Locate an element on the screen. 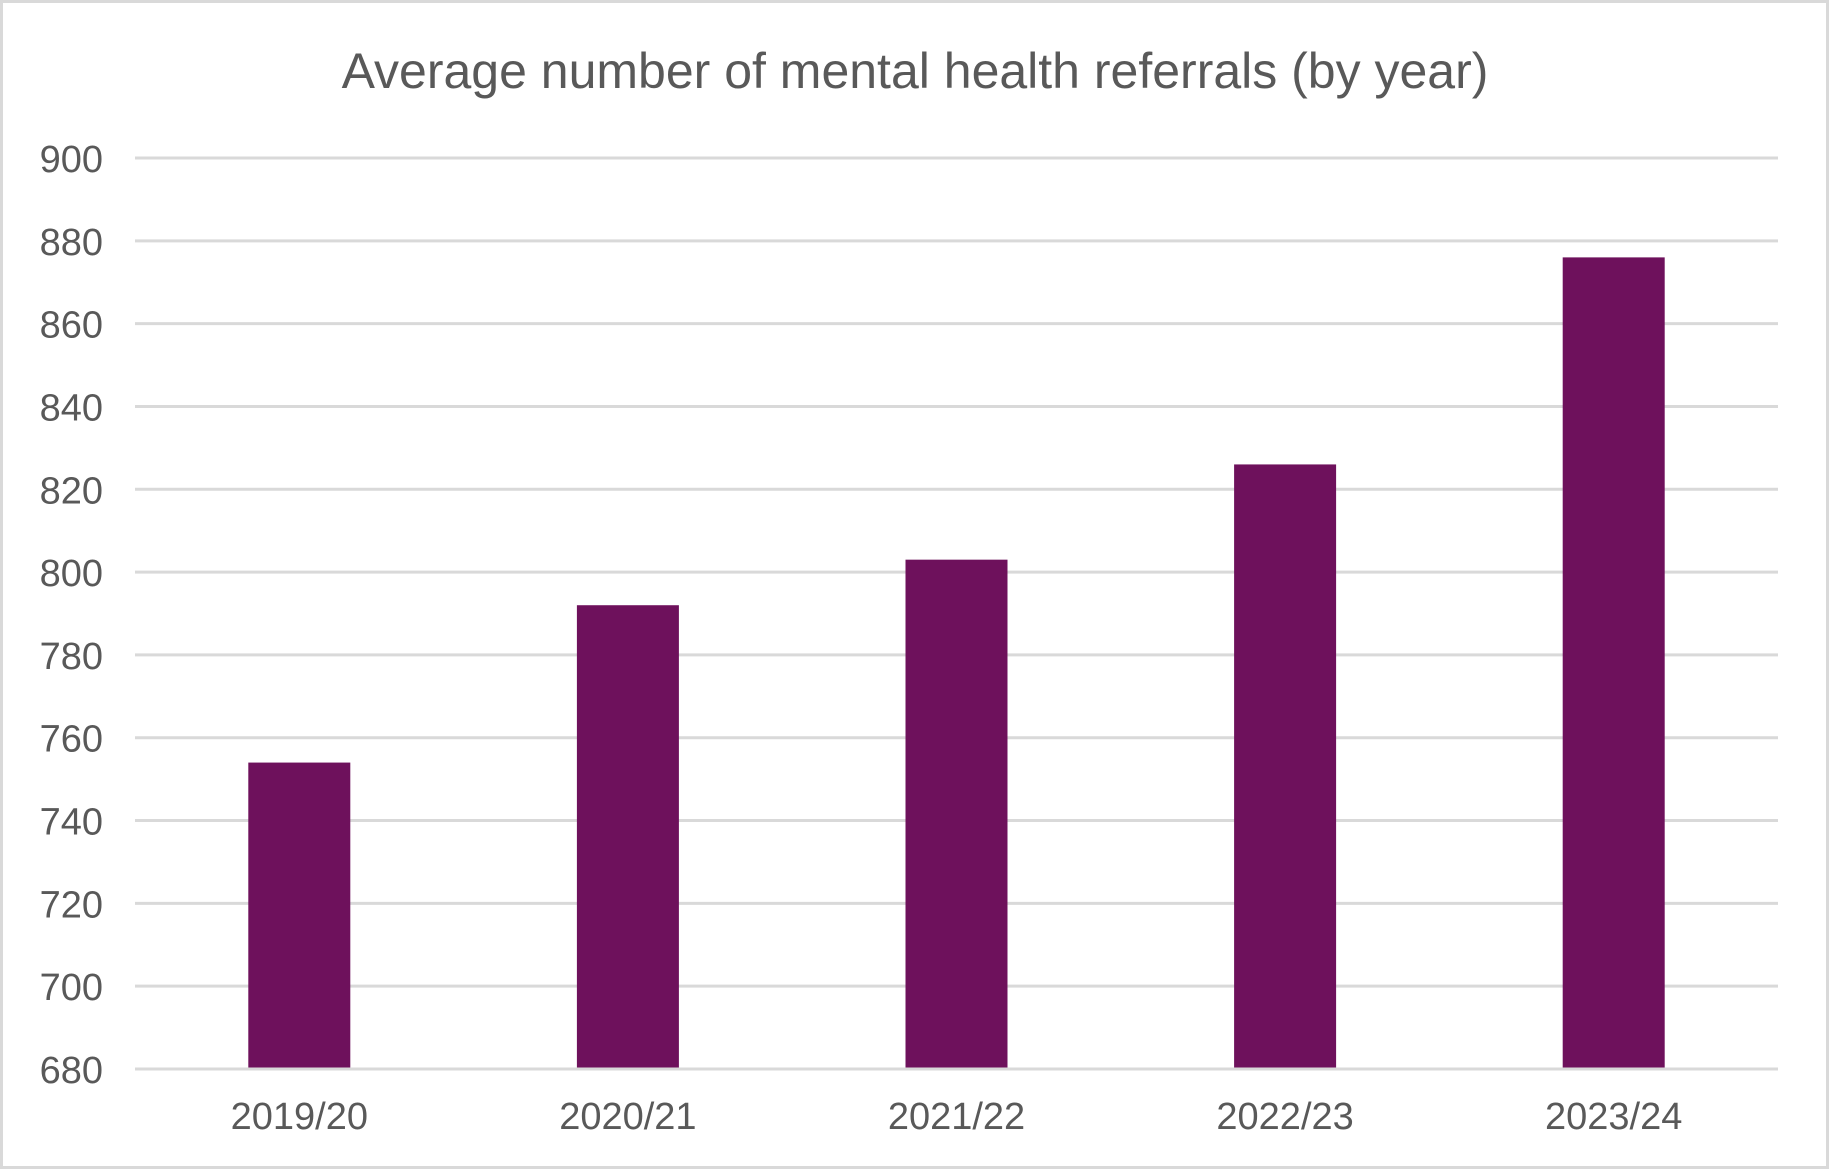 Image resolution: width=1829 pixels, height=1171 pixels. x-tick-label: 2020/21 is located at coordinates (627, 1117).